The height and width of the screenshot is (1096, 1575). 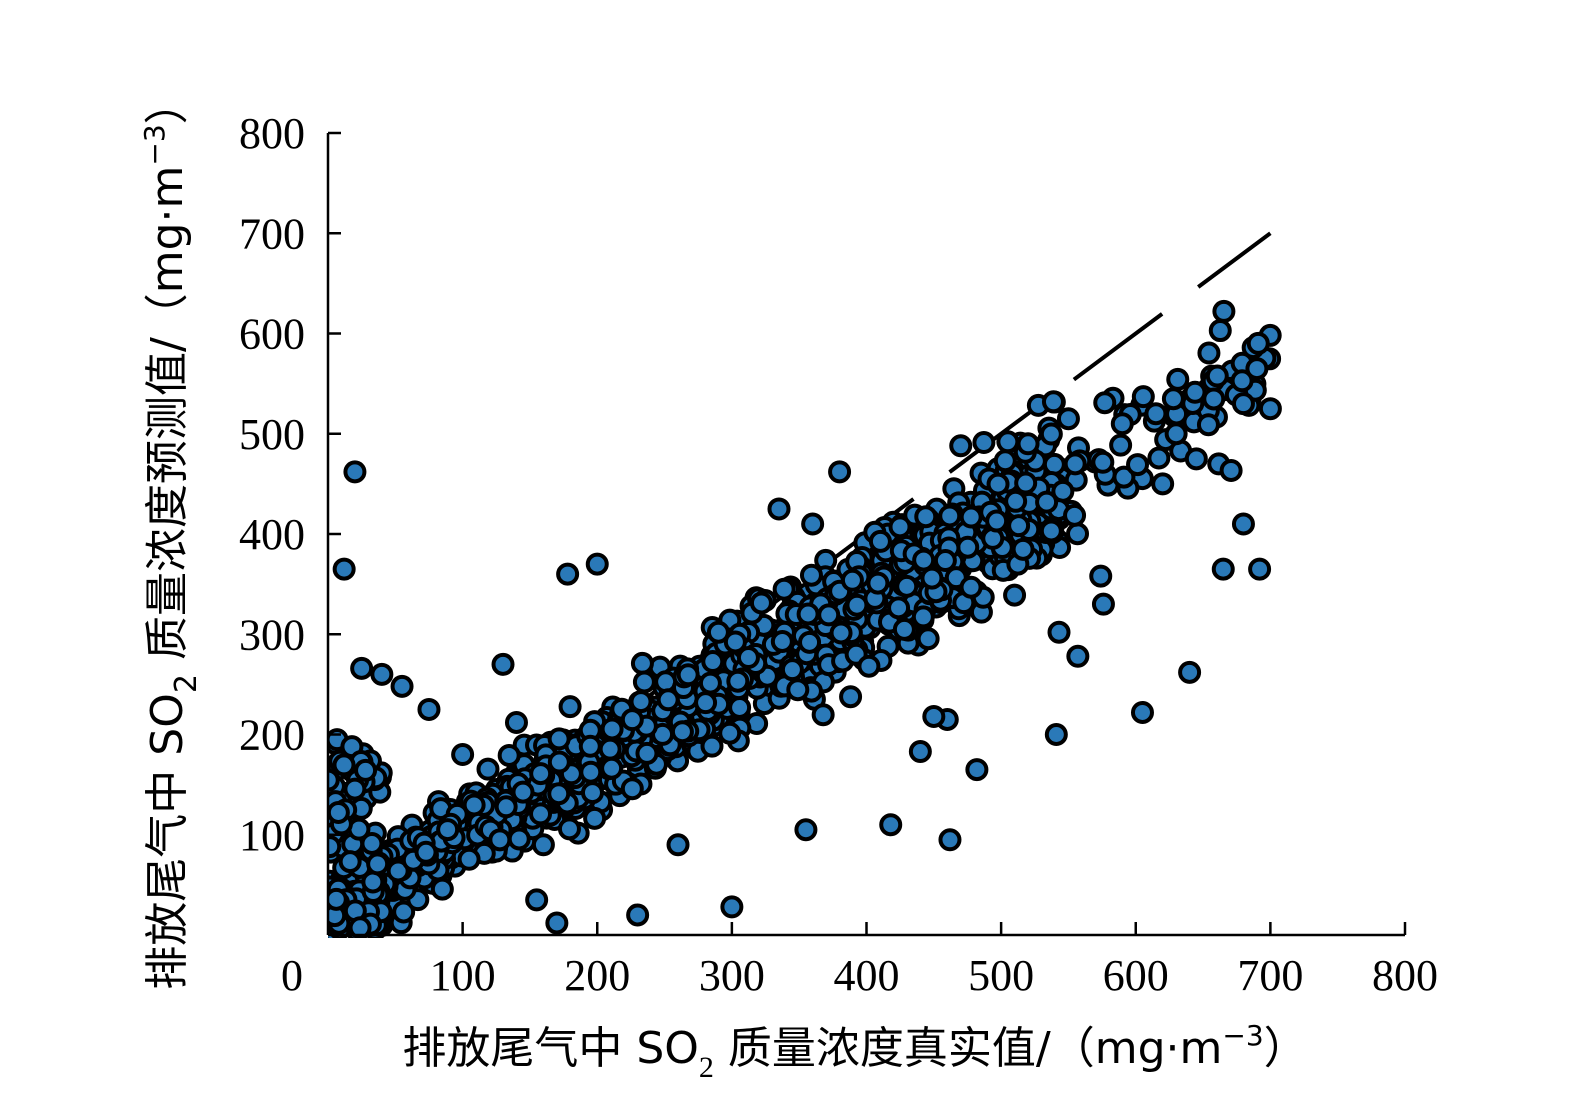 I want to click on x-tick-label: 200, so click(x=597, y=975).